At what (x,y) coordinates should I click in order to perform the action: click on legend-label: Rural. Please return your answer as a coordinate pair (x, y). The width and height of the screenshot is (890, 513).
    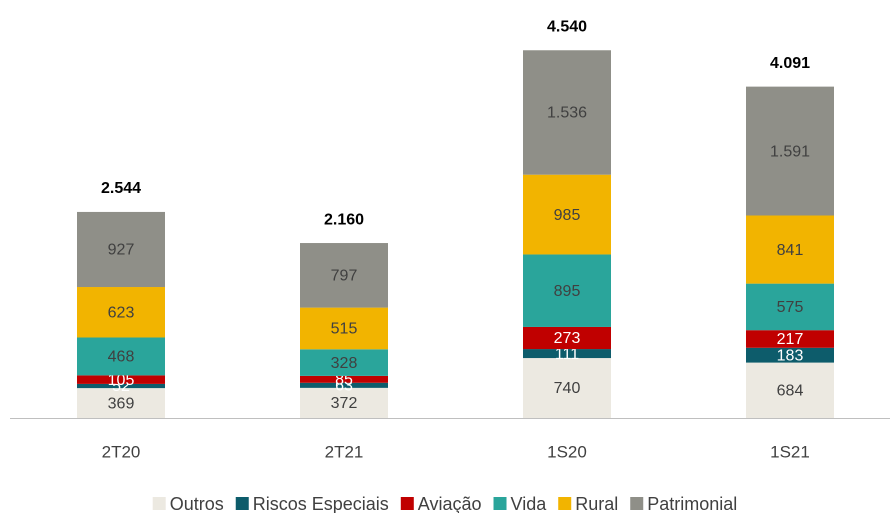
    Looking at the image, I should click on (596, 503).